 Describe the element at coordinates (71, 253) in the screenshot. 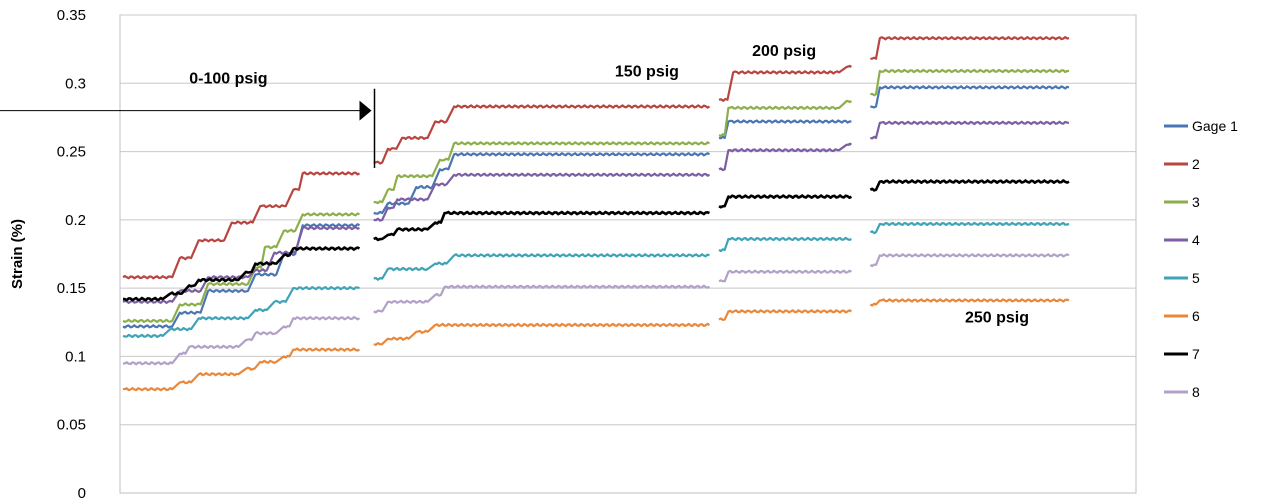

I see `y-axis-ticks: 0 0.05 0.1 0.15 0.2 0.25 0.3 0.35` at that location.